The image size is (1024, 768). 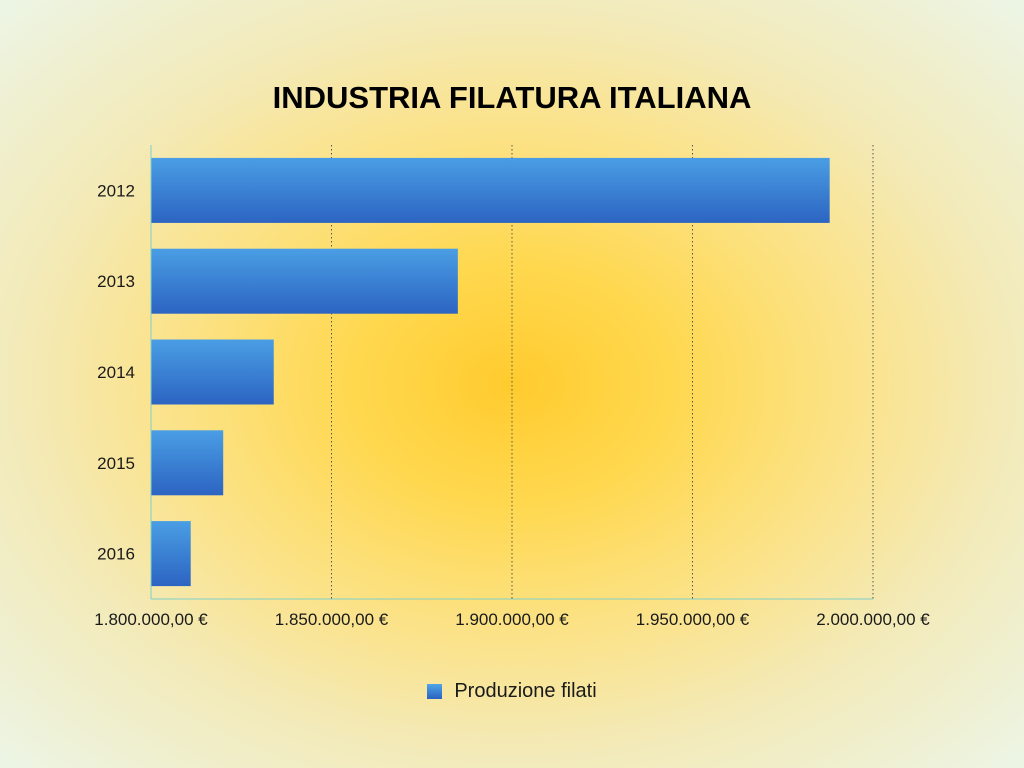 I want to click on legend-swatch, so click(x=435, y=691).